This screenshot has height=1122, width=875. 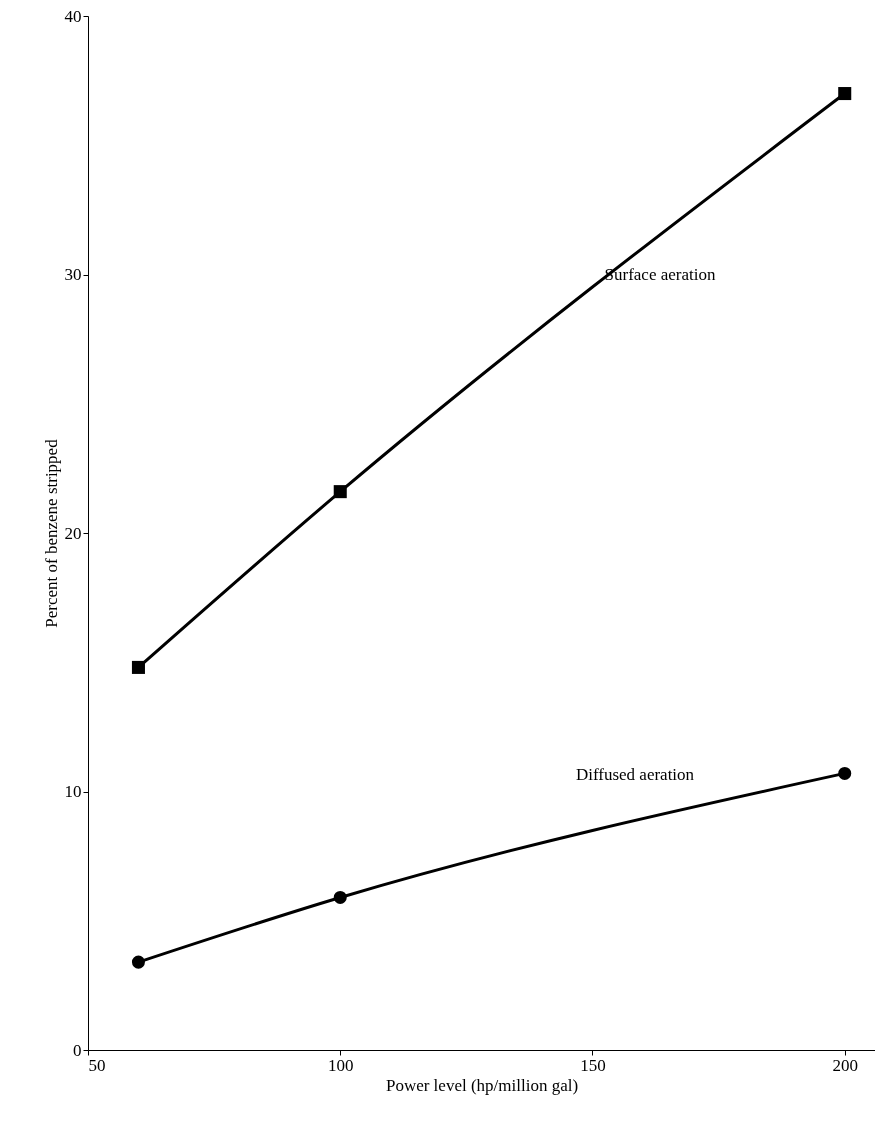 What do you see at coordinates (635, 774) in the screenshot?
I see `series-label: Diffused aeration` at bounding box center [635, 774].